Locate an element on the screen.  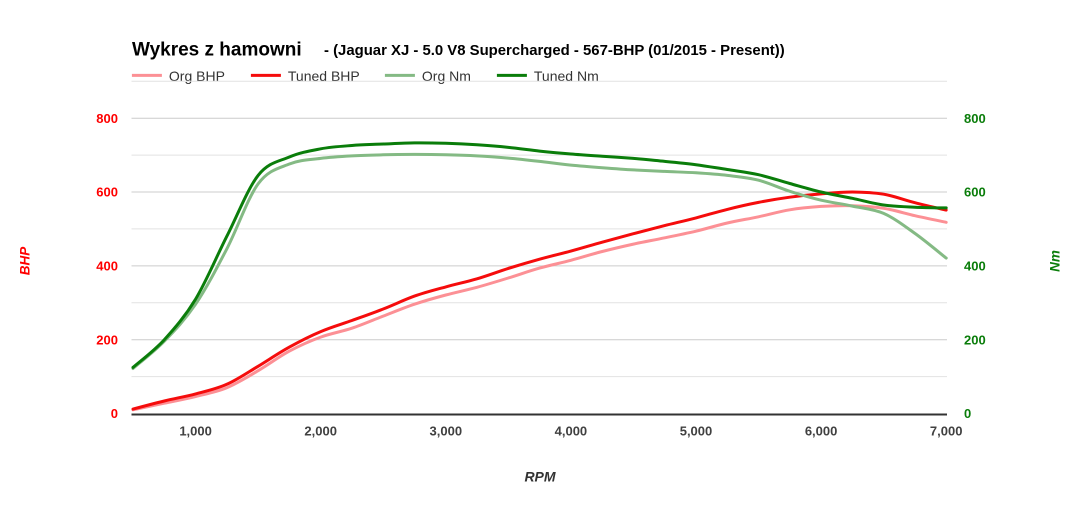
svg-text: Tuned Nm is located at coordinates (566, 76).